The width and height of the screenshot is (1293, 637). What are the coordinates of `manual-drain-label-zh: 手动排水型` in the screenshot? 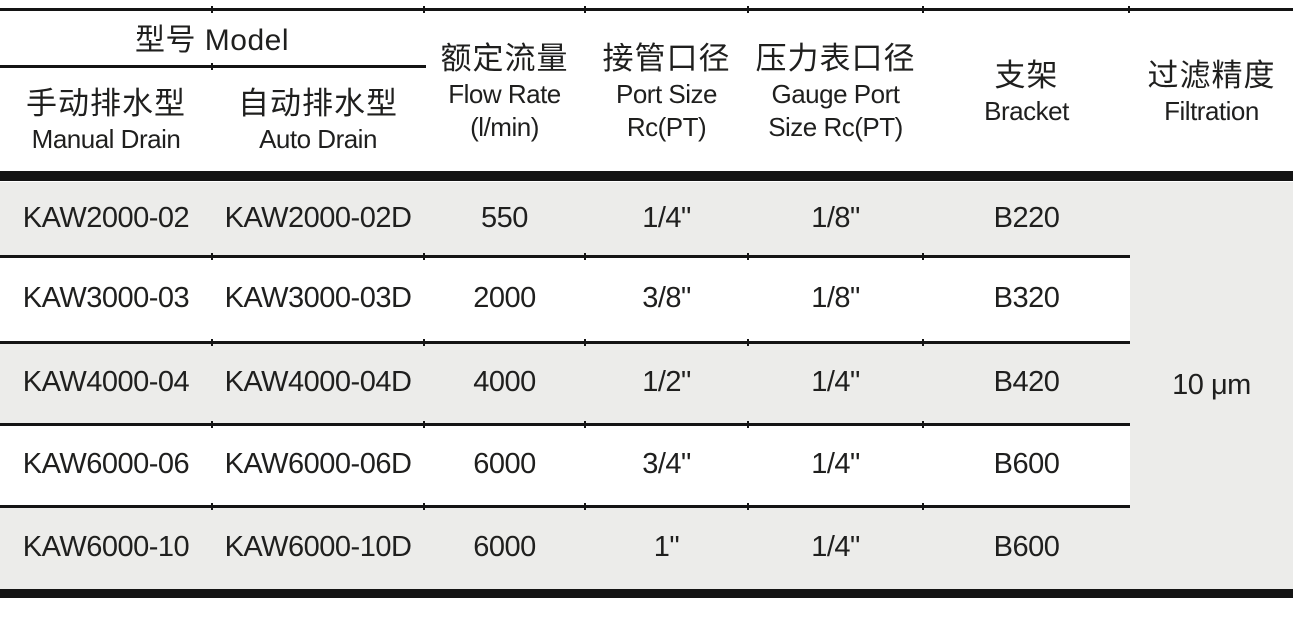 It's located at (106, 103).